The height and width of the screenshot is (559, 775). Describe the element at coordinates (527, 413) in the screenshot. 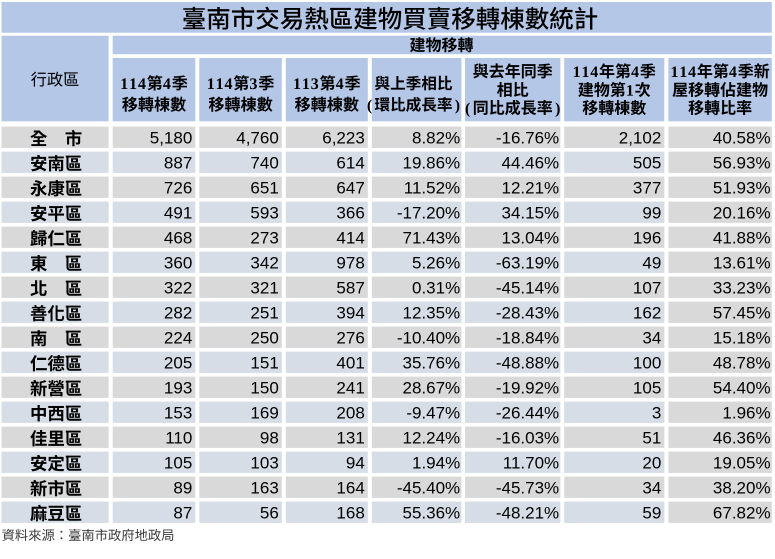

I see `svg-text: -26.44%` at that location.